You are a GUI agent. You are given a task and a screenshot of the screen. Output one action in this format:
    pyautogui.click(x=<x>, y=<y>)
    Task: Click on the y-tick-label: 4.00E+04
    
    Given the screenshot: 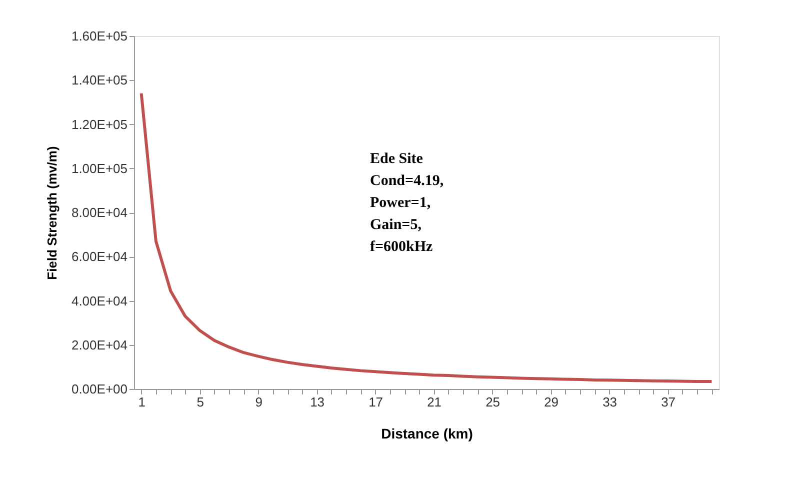 What is the action you would take?
    pyautogui.click(x=99, y=300)
    